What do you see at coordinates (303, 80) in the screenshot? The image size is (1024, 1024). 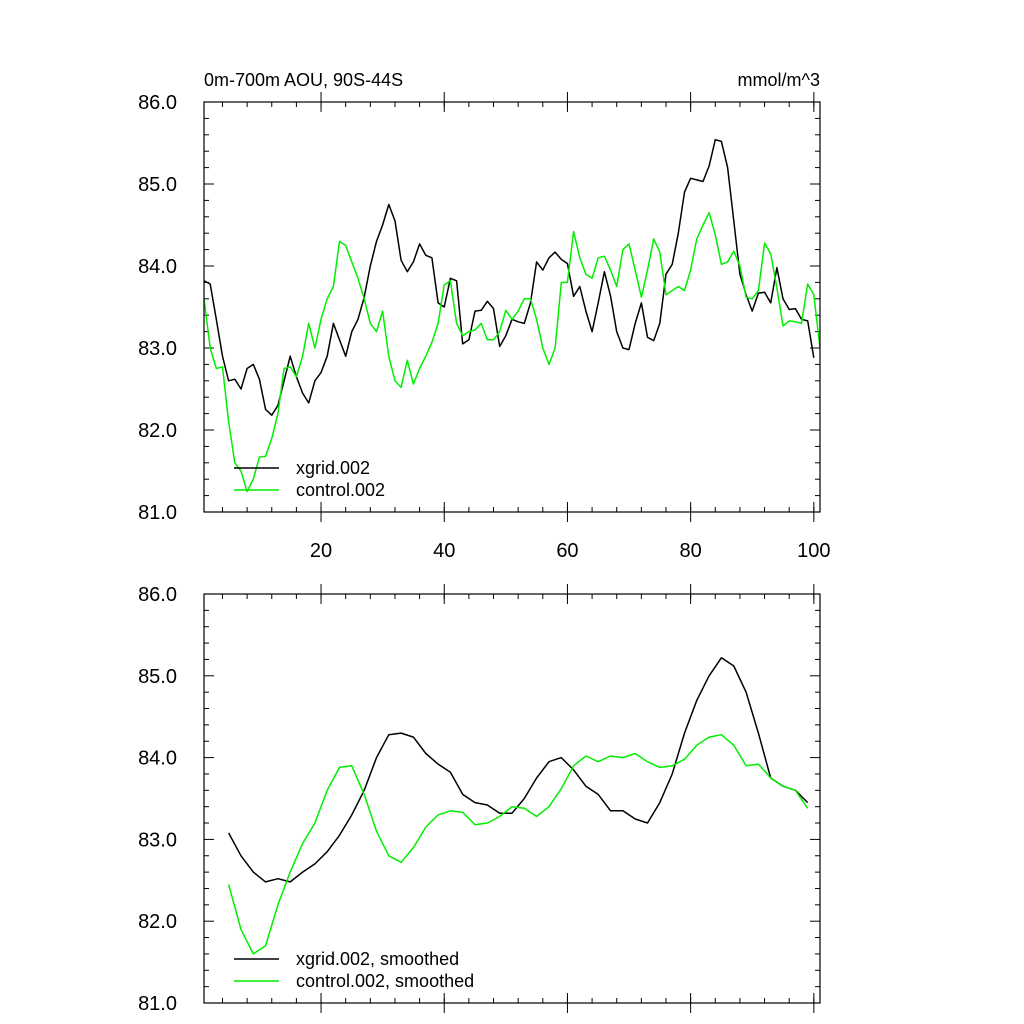 I see `chart-title: 0m-700m AOU, 90S-44S` at bounding box center [303, 80].